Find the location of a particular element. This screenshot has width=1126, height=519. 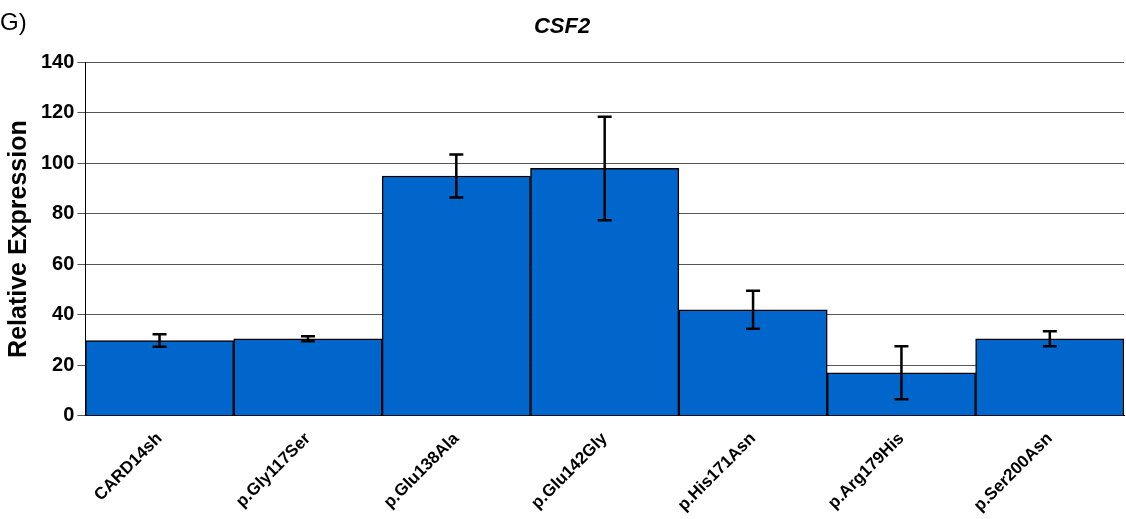

y-tick-label: 100 is located at coordinates (57, 161).